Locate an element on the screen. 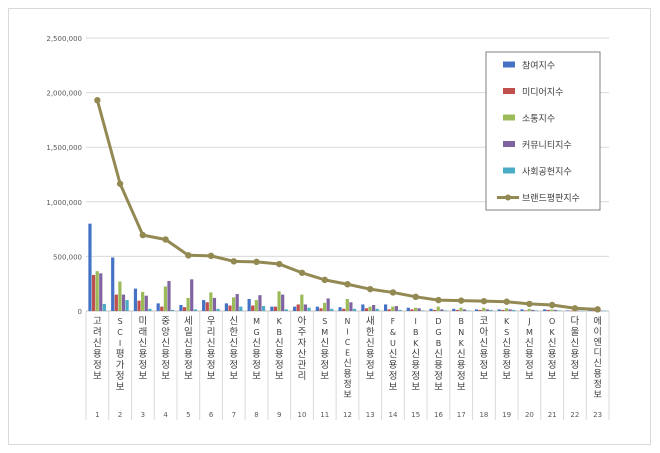 This screenshot has height=453, width=660. category-label-glyph: 한 is located at coordinates (370, 332).